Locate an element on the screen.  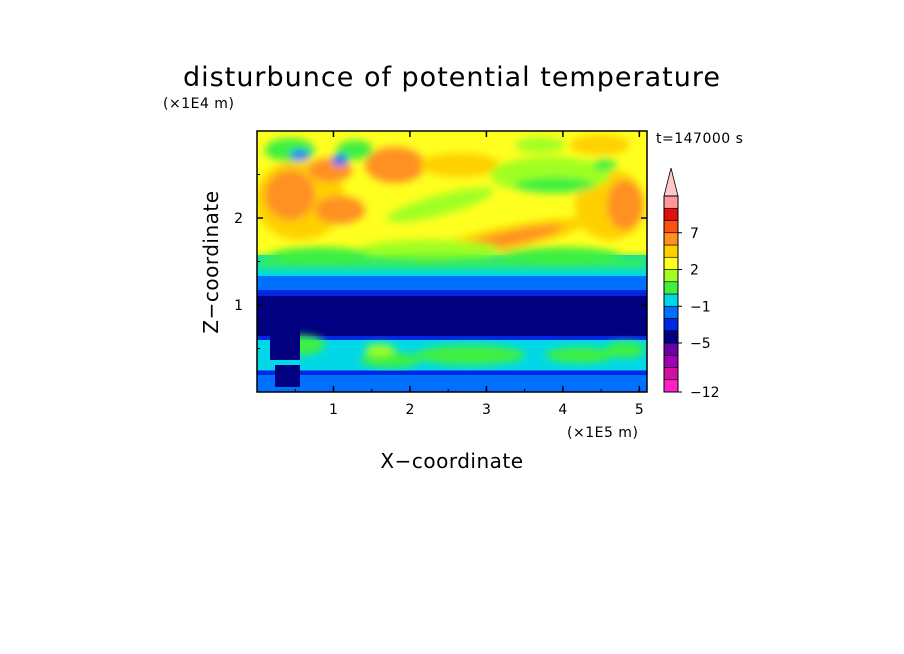
y-axis-label: Z−coordinate is located at coordinates (211, 261).